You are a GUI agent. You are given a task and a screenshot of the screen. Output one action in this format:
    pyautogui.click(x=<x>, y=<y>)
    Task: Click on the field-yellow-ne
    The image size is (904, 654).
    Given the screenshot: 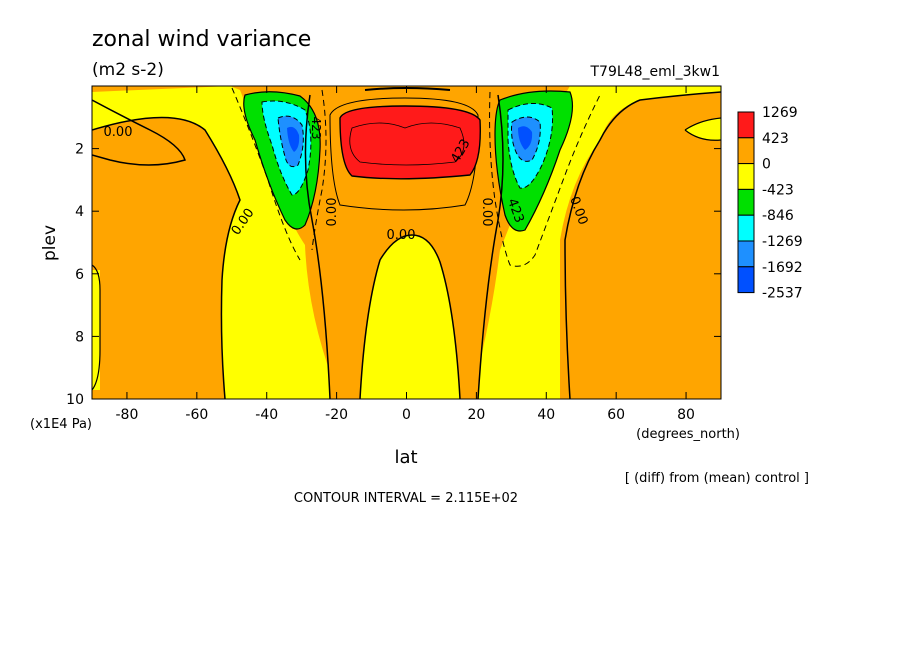 What is the action you would take?
    pyautogui.click(x=703, y=129)
    